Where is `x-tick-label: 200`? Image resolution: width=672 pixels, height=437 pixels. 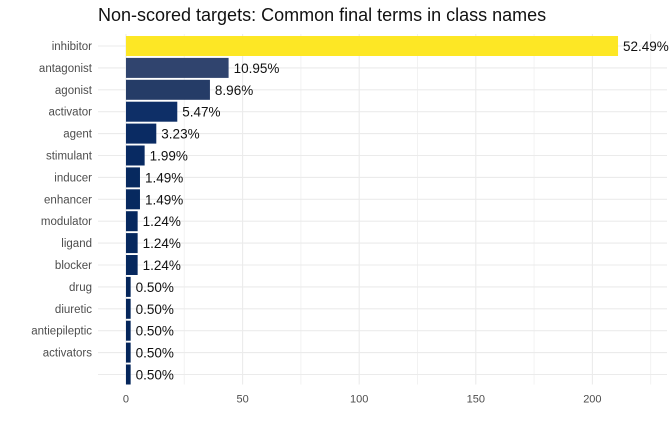
x-tick-label: 200 is located at coordinates (592, 400).